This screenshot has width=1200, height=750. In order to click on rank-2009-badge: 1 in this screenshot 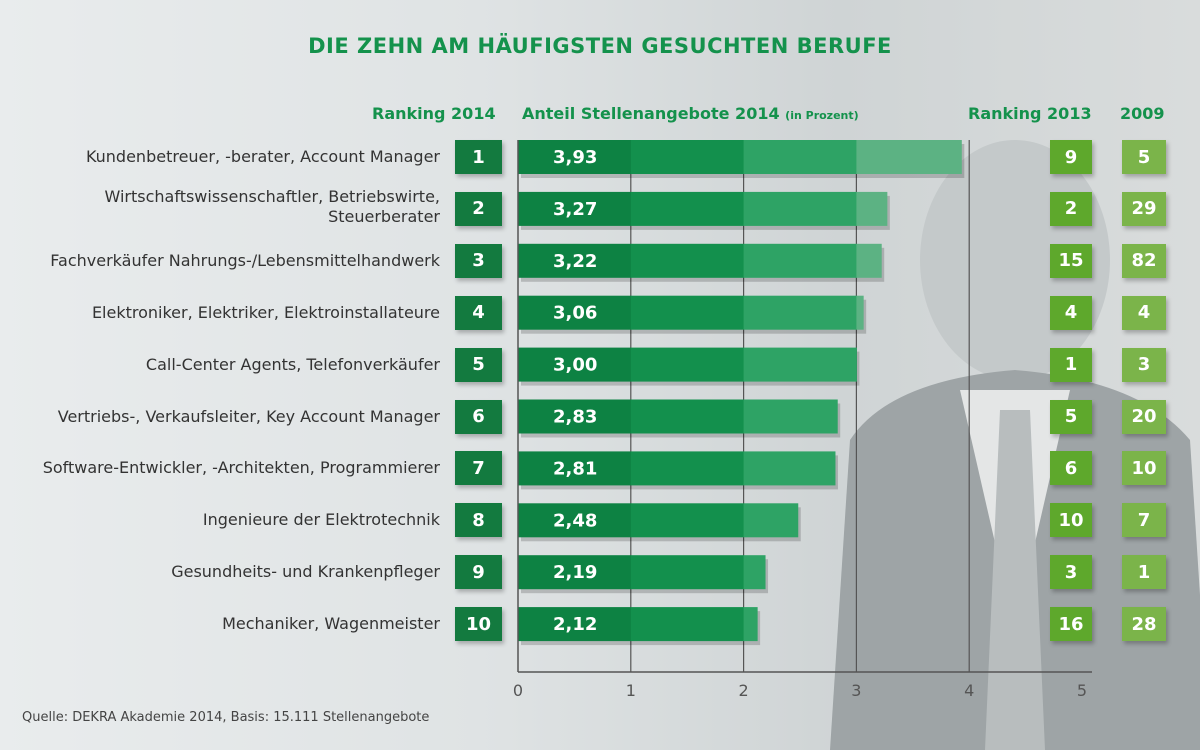, I will do `click(1144, 572)`.